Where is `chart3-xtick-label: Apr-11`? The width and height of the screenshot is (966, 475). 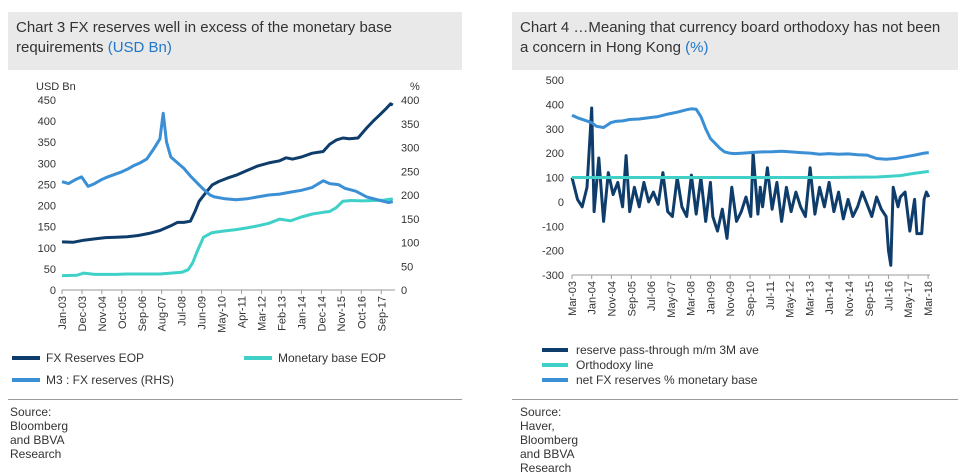 chart3-xtick-label: Apr-11 is located at coordinates (243, 312).